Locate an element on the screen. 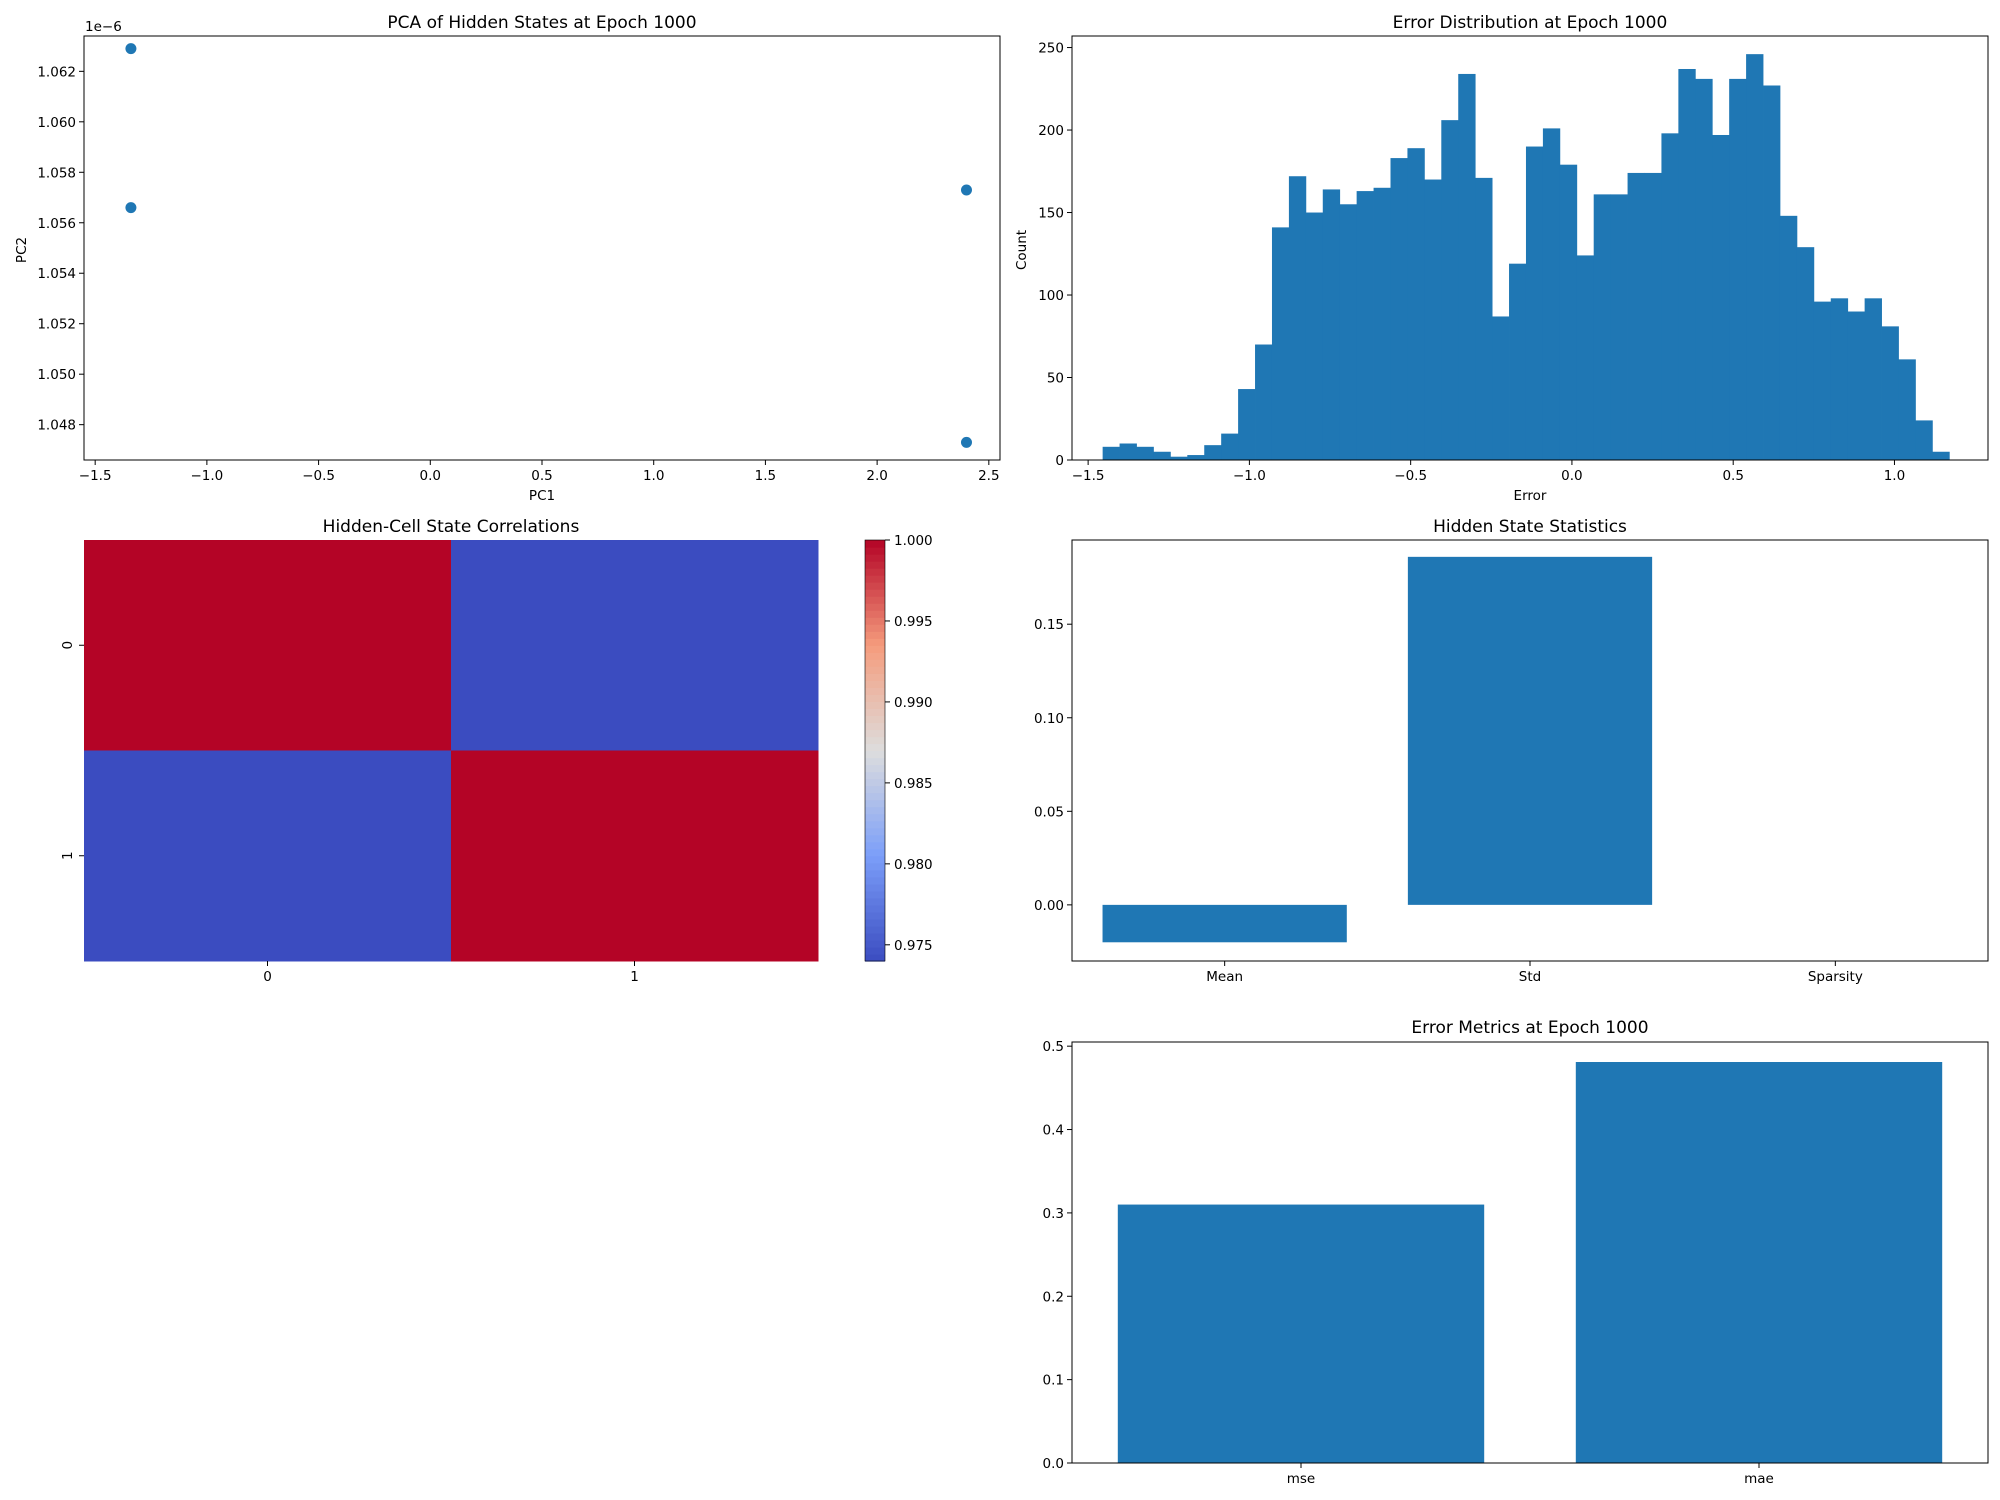 Image resolution: width=2000 pixels, height=1500 pixels. errmetrics-bar is located at coordinates (1301, 1333).